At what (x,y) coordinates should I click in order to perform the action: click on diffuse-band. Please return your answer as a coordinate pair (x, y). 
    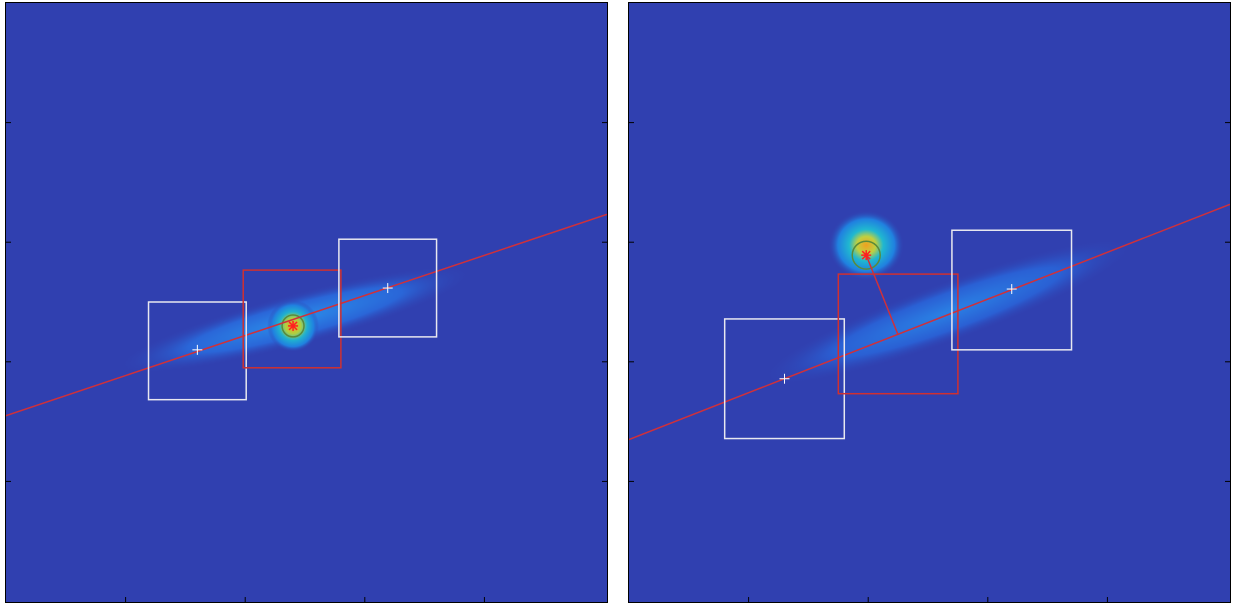
    Looking at the image, I should click on (948, 312).